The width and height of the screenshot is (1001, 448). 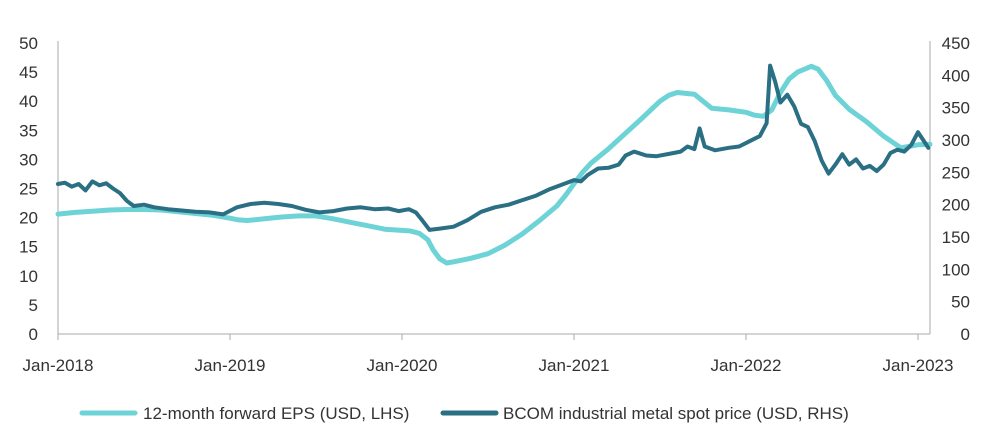 What do you see at coordinates (960, 302) in the screenshot?
I see `right-tick-label-50: 50` at bounding box center [960, 302].